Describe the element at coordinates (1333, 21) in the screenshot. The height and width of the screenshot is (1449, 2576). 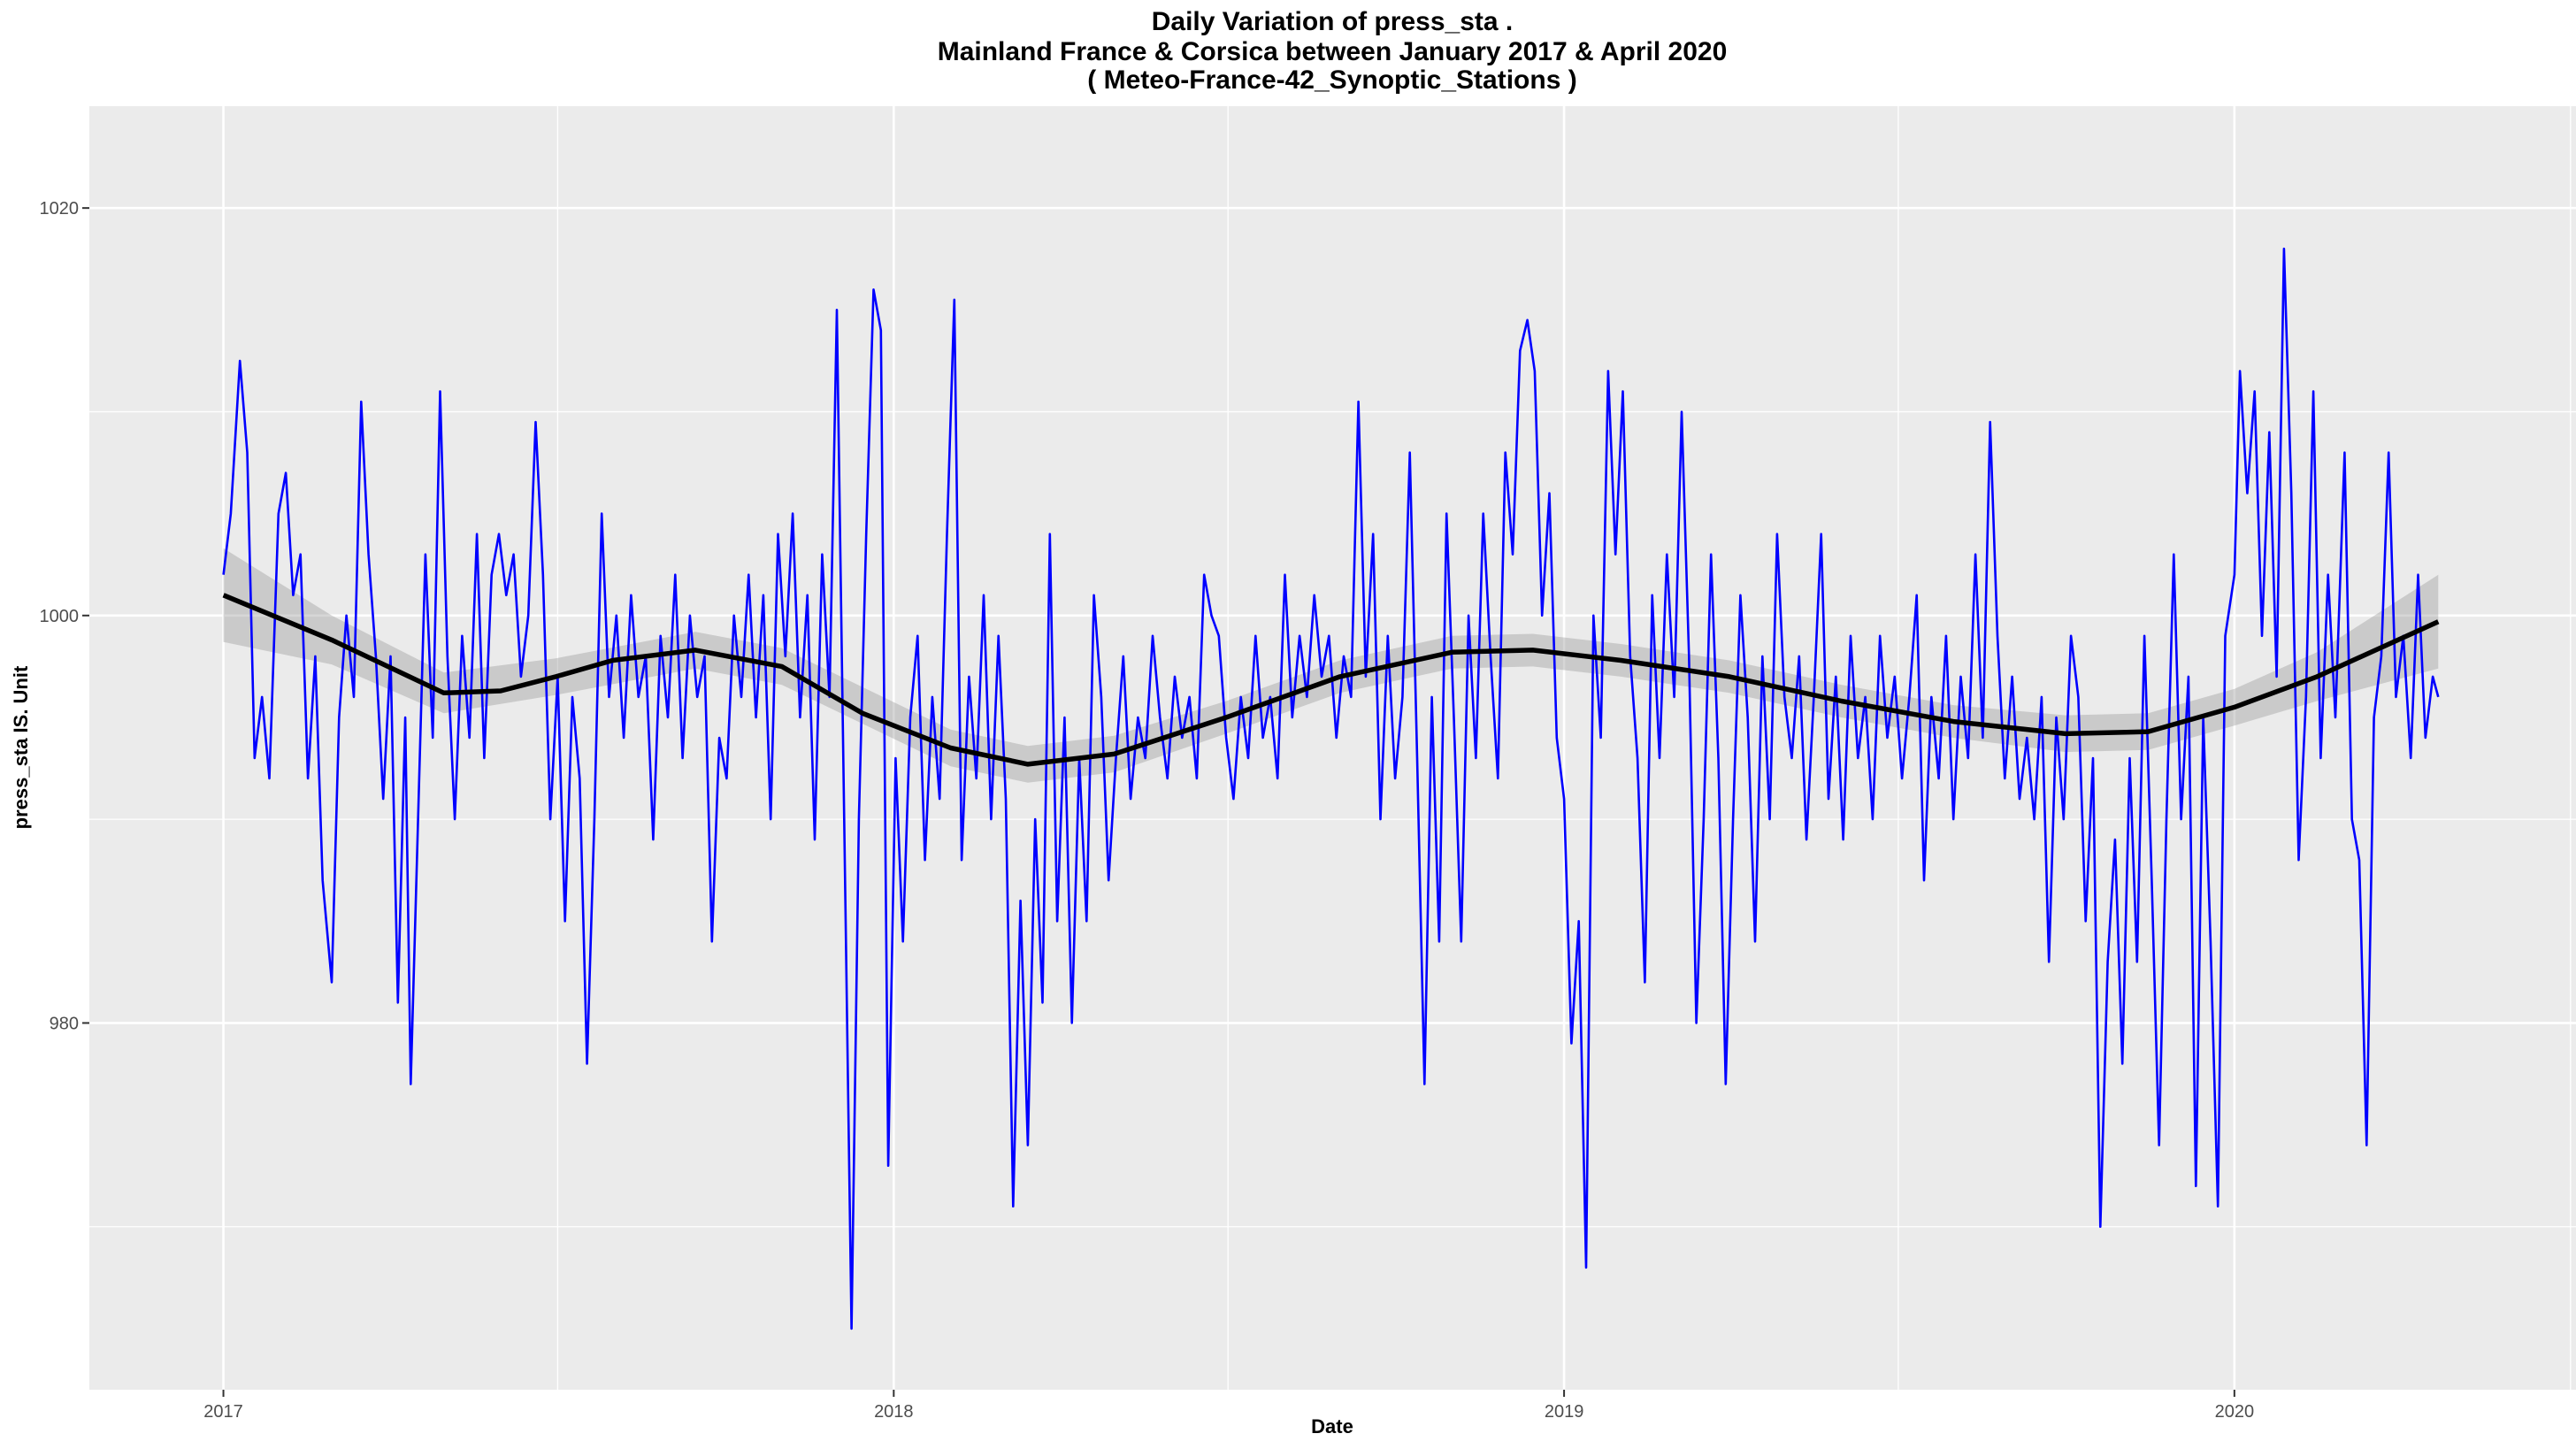
I see `chart-title-line: Daily Variation of press_sta .` at that location.